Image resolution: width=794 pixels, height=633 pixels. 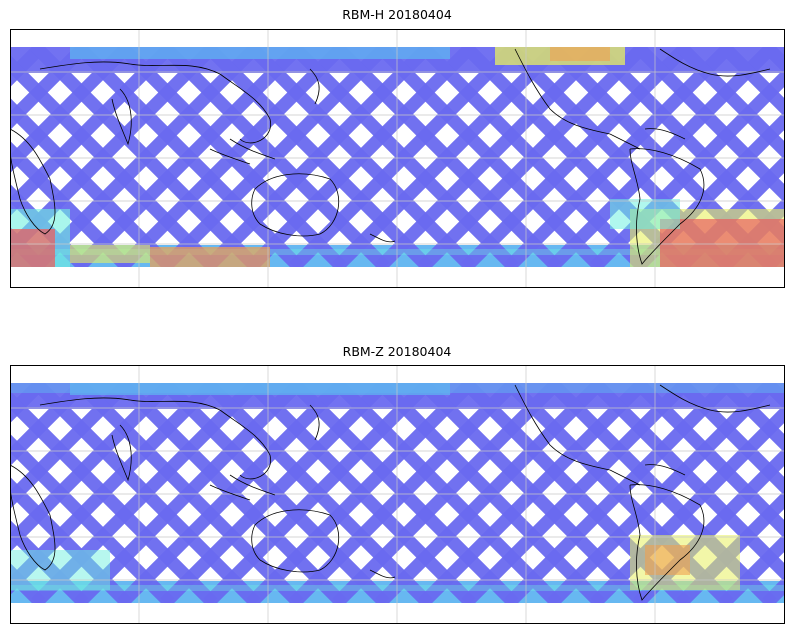 What do you see at coordinates (397, 388) in the screenshot?
I see `swath-tint-north-z` at bounding box center [397, 388].